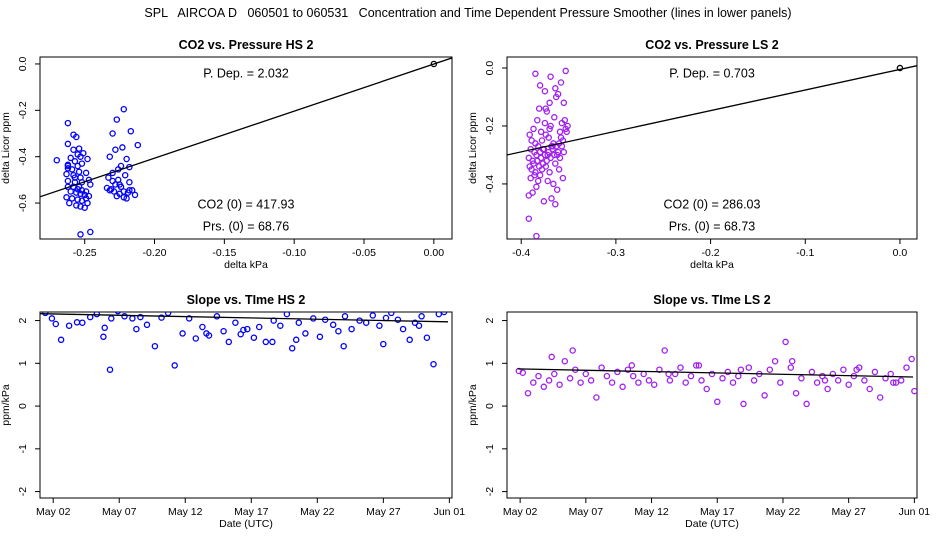 Image resolution: width=936 pixels, height=540 pixels. What do you see at coordinates (711, 45) in the screenshot?
I see `panel-title: CO2 vs. Pressure LS 2` at bounding box center [711, 45].